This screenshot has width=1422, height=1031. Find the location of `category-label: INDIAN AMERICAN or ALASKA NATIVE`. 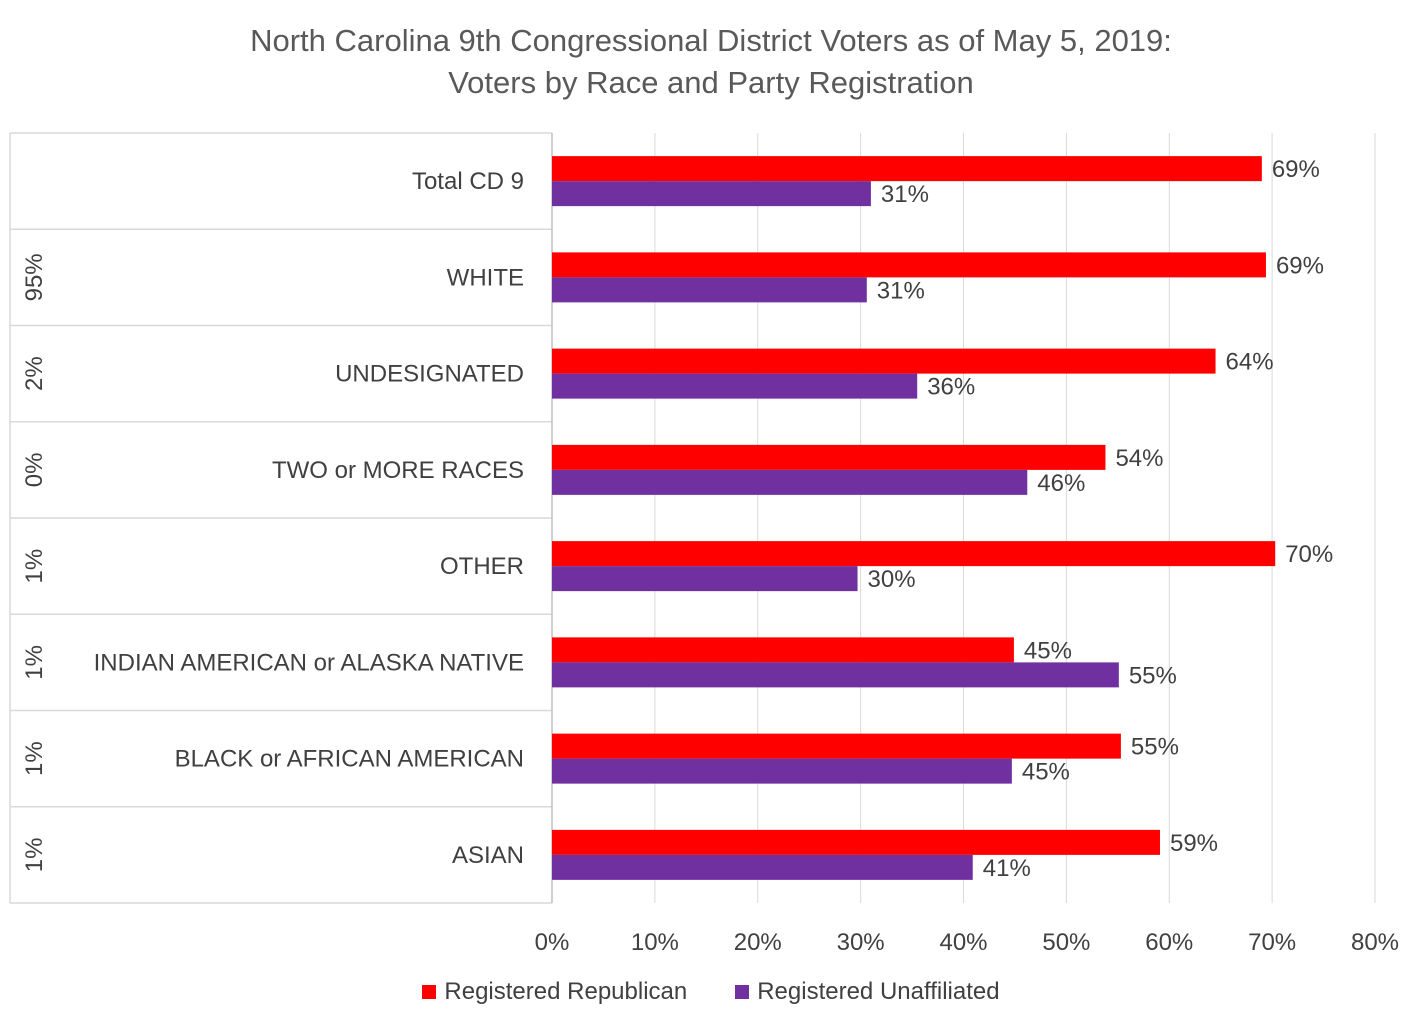

category-label: INDIAN AMERICAN or ALASKA NATIVE is located at coordinates (309, 662).